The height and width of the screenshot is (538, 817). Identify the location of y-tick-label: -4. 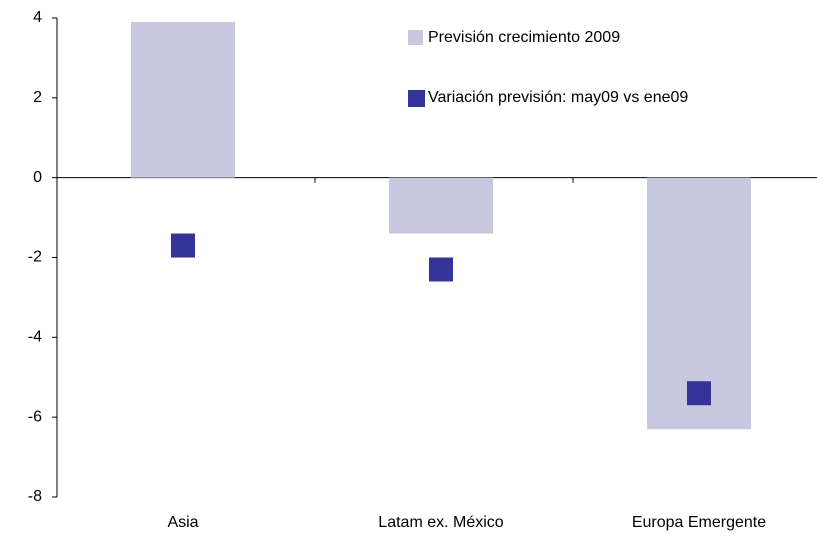
(35, 337).